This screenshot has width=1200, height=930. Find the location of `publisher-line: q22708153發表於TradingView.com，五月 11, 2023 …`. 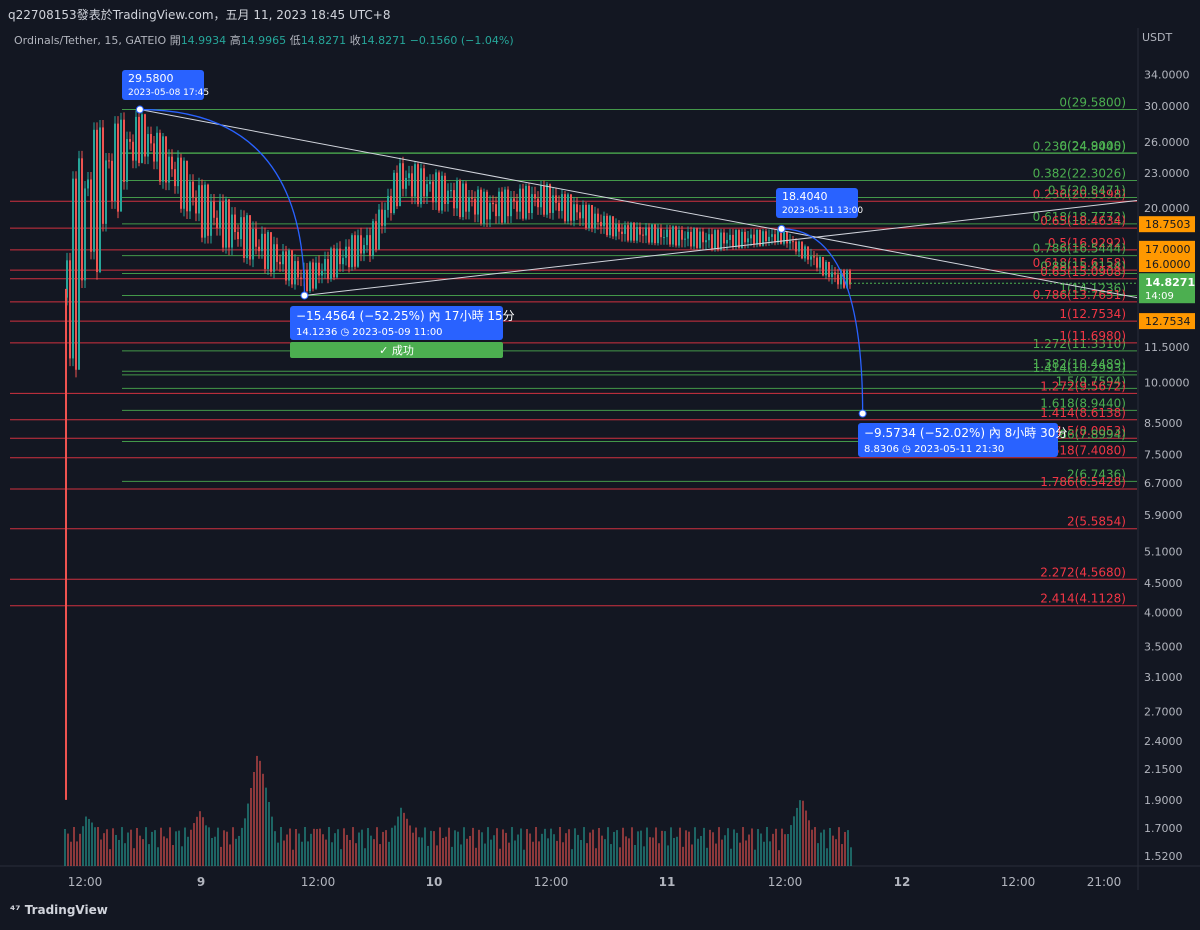

publisher-line: q22708153發表於TradingView.com，五月 11, 2023 … is located at coordinates (199, 15).